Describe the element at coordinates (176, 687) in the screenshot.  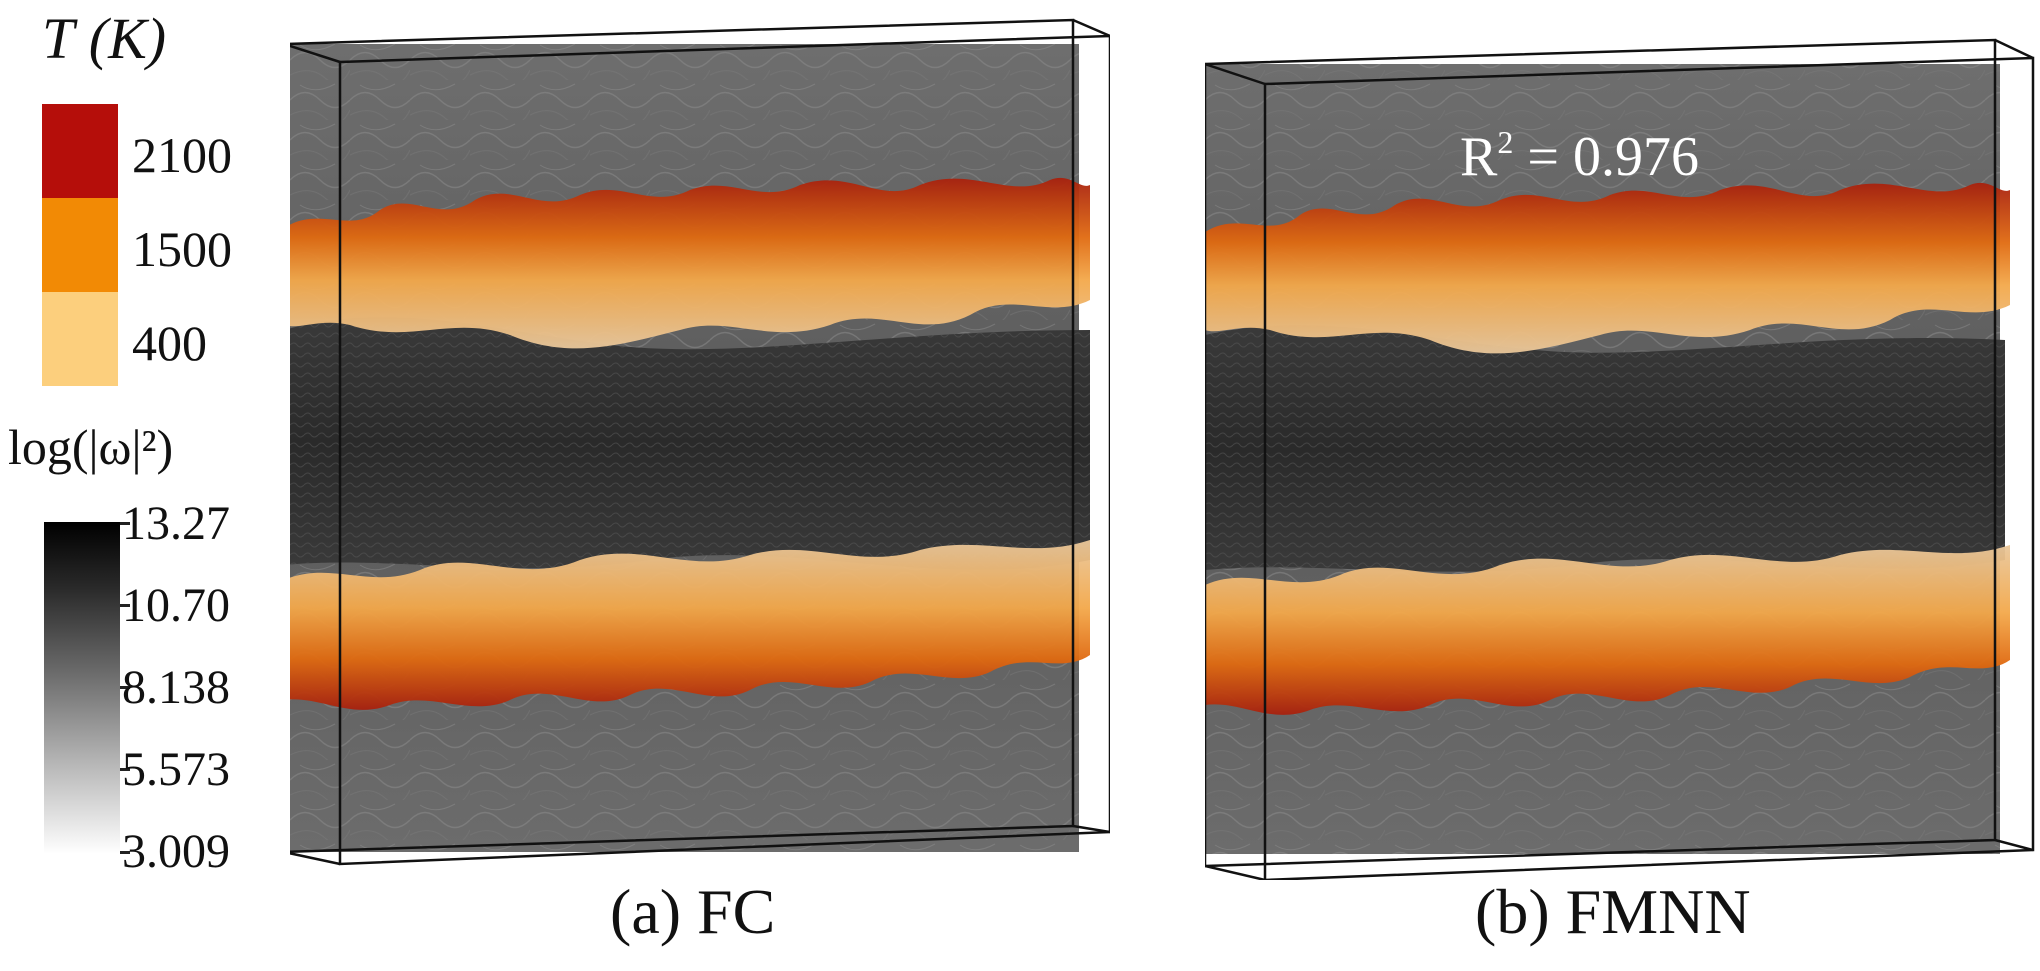
I see `vorticity-tick-label: 8.138` at that location.